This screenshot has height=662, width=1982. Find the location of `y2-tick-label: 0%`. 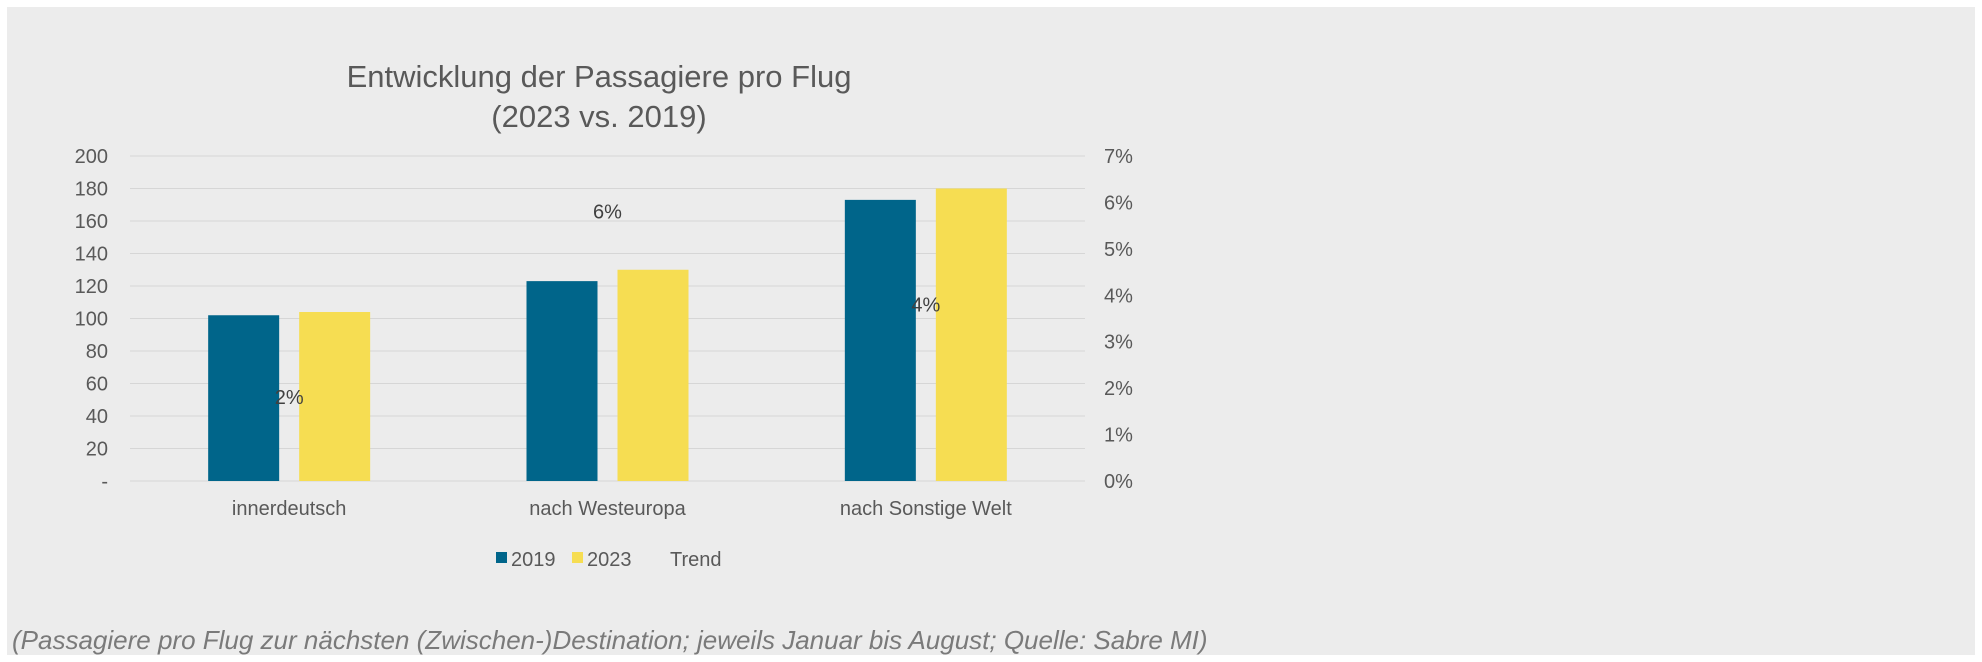

y2-tick-label: 0% is located at coordinates (1118, 482).